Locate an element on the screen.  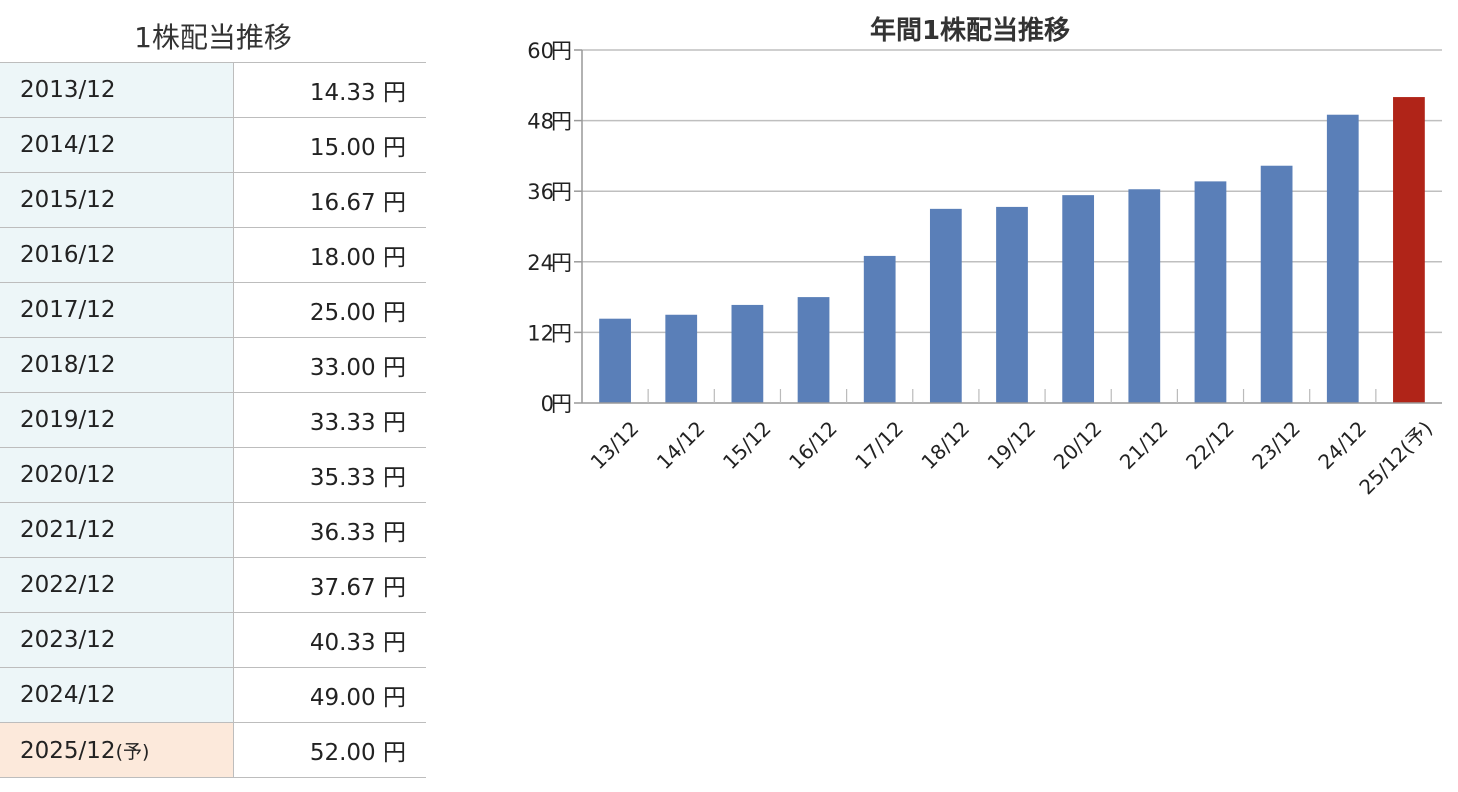
table-row: 2021/12 36.33 円 is located at coordinates (213, 530).